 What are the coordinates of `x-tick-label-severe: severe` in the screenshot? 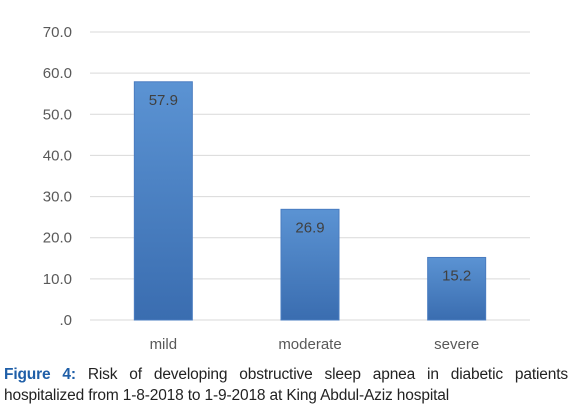 It's located at (456, 344).